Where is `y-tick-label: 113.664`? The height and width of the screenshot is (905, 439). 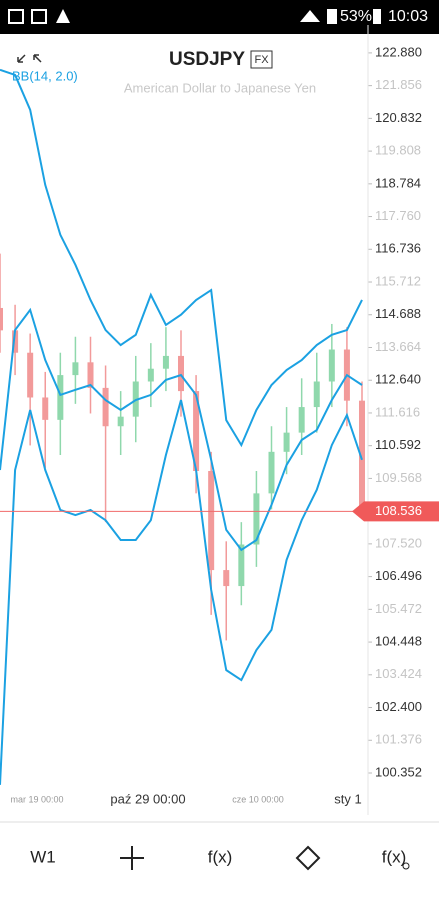
y-tick-label: 113.664 is located at coordinates (398, 346).